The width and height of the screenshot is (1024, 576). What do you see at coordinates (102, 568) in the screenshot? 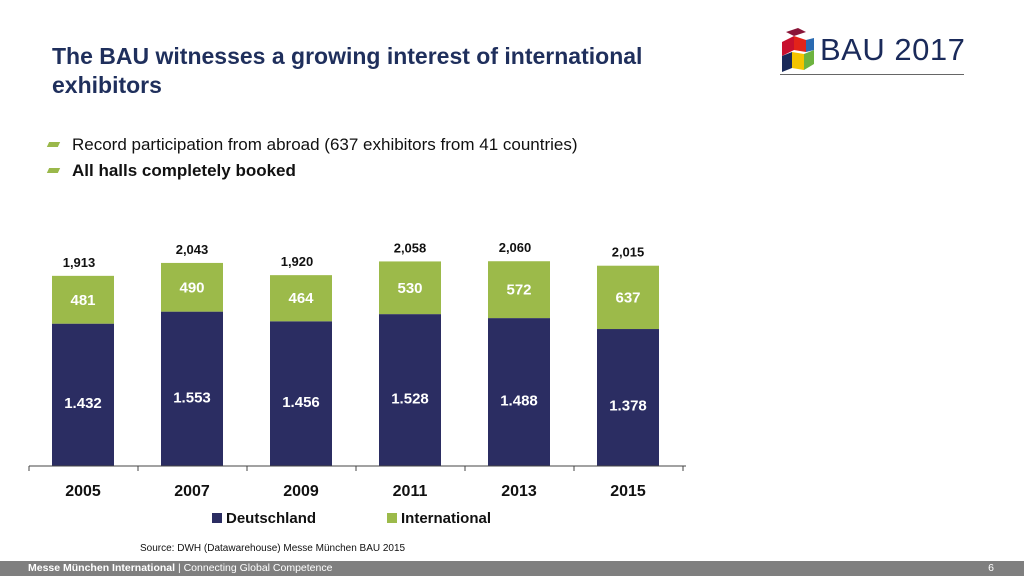
I see `footer-brand: Messe München International` at bounding box center [102, 568].